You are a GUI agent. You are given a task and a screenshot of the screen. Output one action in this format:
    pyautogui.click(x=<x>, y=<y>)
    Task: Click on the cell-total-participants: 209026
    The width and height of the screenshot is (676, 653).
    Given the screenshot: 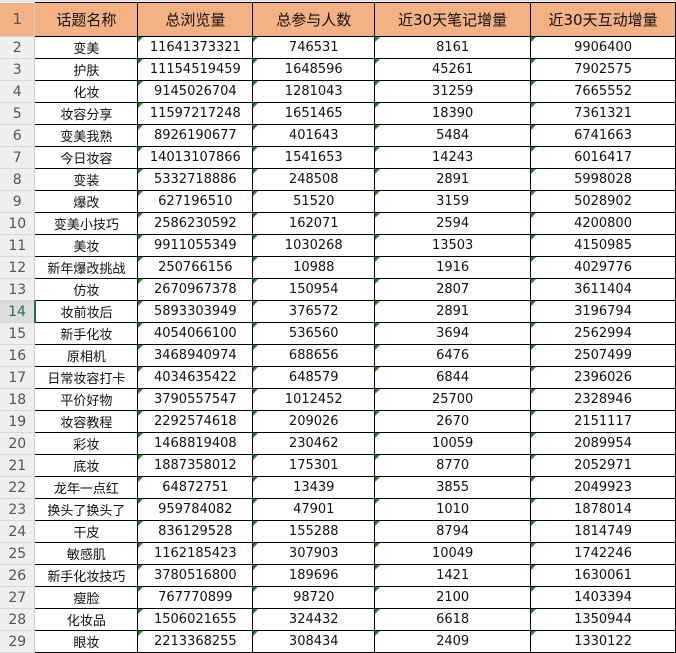 What is the action you would take?
    pyautogui.click(x=314, y=421)
    